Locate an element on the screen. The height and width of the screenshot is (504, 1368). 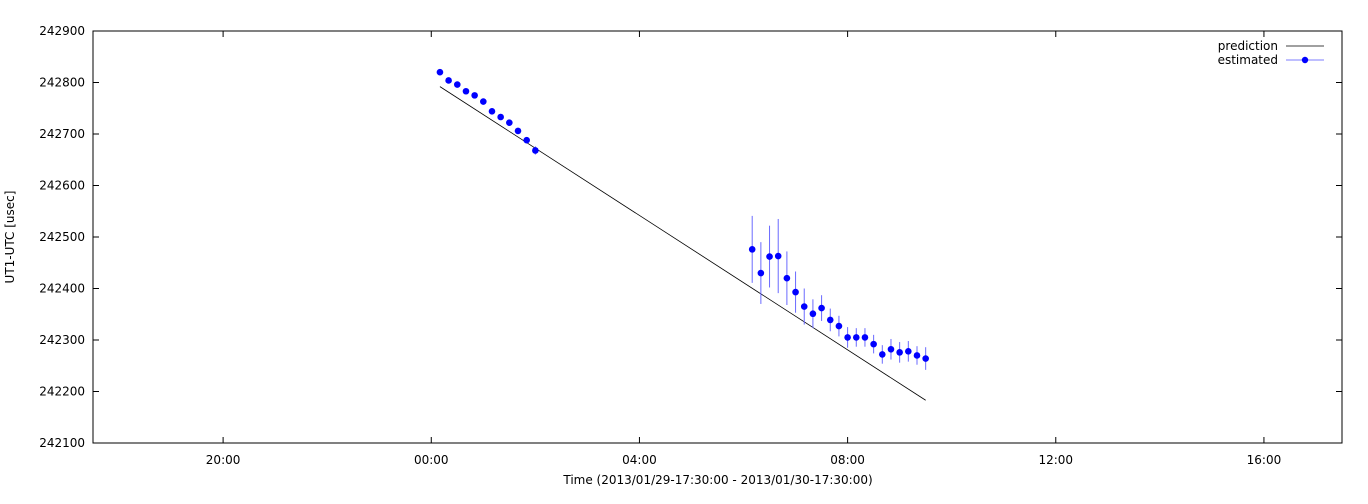
legend-marker-estimated is located at coordinates (1305, 60).